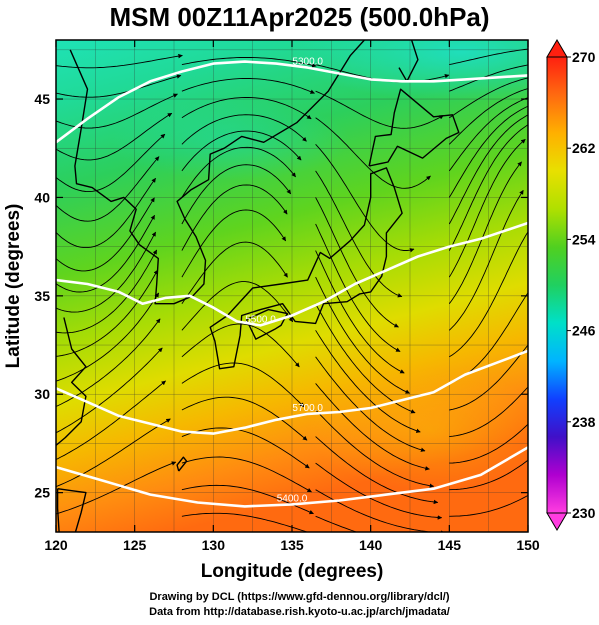 The image size is (599, 625). Describe the element at coordinates (584, 148) in the screenshot. I see `colorbar-tick-label: 262` at that location.